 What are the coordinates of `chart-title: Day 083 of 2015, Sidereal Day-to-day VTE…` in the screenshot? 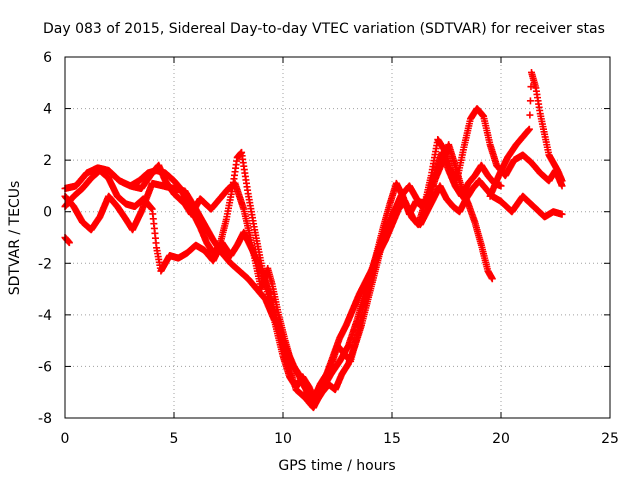 It's located at (324, 29).